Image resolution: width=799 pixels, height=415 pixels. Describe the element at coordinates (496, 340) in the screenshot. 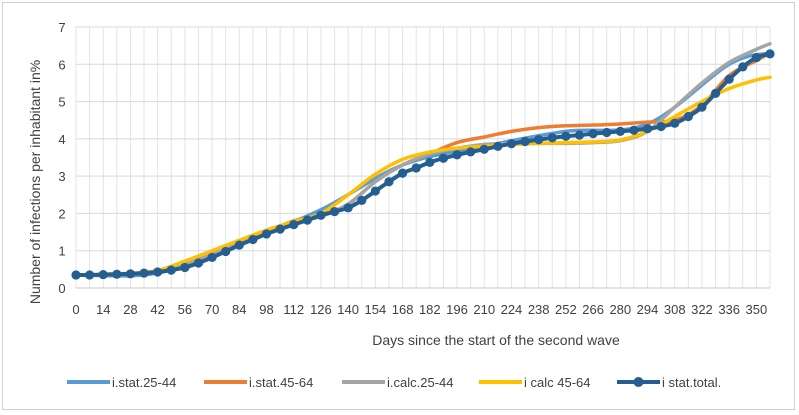

I see `x-axis-label: Days since the start of the second wave` at that location.